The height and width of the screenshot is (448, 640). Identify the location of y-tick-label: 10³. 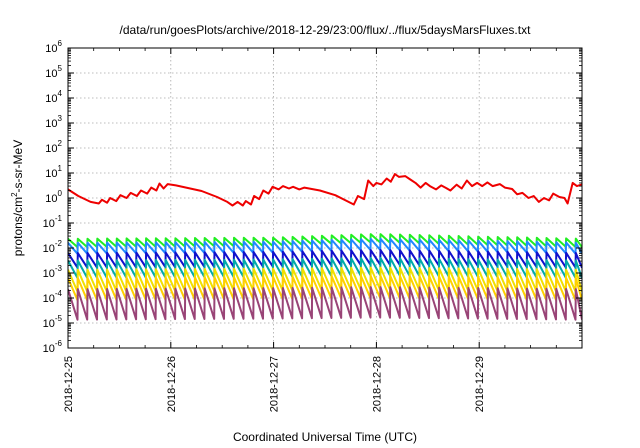
(53, 122).